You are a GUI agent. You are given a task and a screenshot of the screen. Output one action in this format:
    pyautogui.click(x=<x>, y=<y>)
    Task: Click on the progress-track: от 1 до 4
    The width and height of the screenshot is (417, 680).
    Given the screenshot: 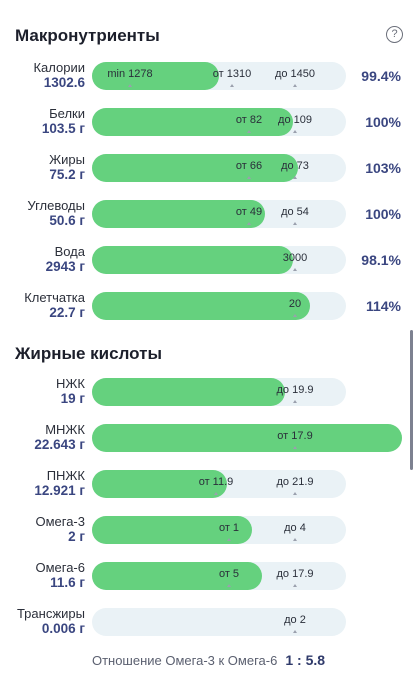 What is the action you would take?
    pyautogui.click(x=219, y=530)
    